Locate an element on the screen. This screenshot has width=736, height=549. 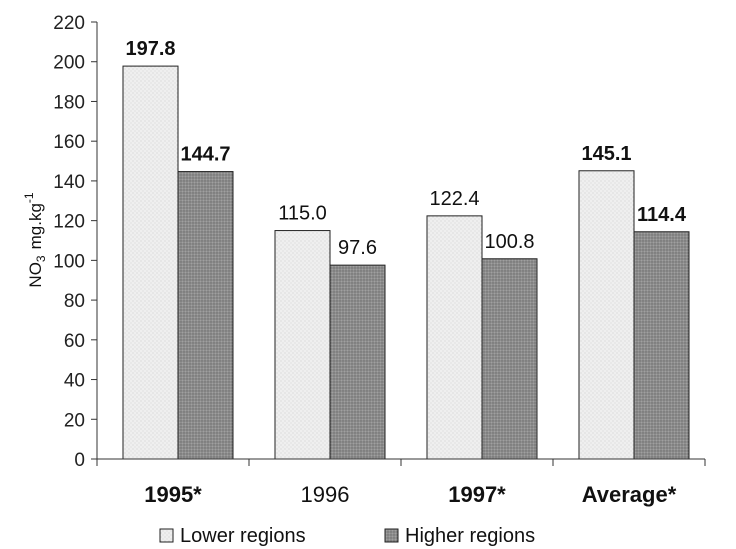
y-tick-label: 160 is located at coordinates (69, 142).